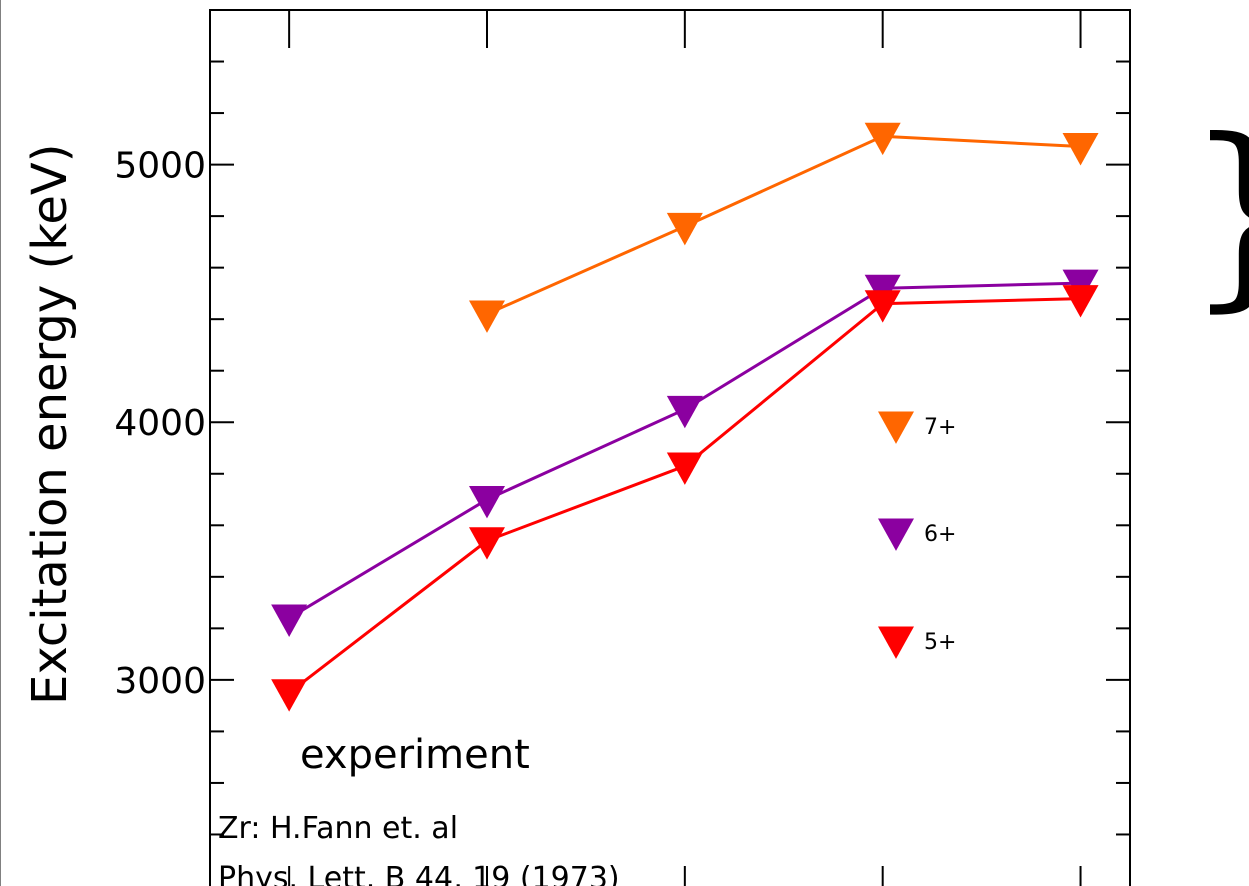 The image size is (1249, 886). Describe the element at coordinates (940, 642) in the screenshot. I see `legend-label-5+: 5+` at that location.